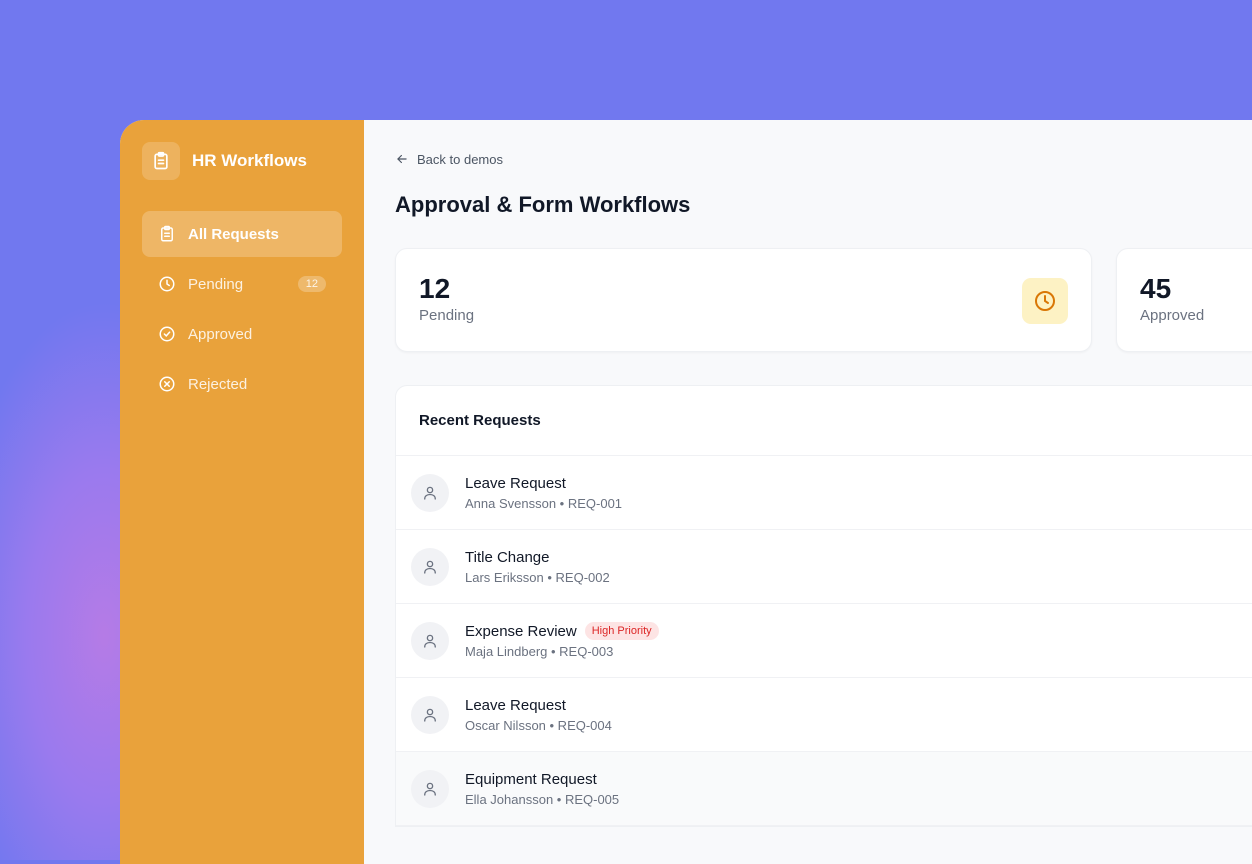  What do you see at coordinates (823, 159) in the screenshot?
I see `back-link: Back to demos` at bounding box center [823, 159].